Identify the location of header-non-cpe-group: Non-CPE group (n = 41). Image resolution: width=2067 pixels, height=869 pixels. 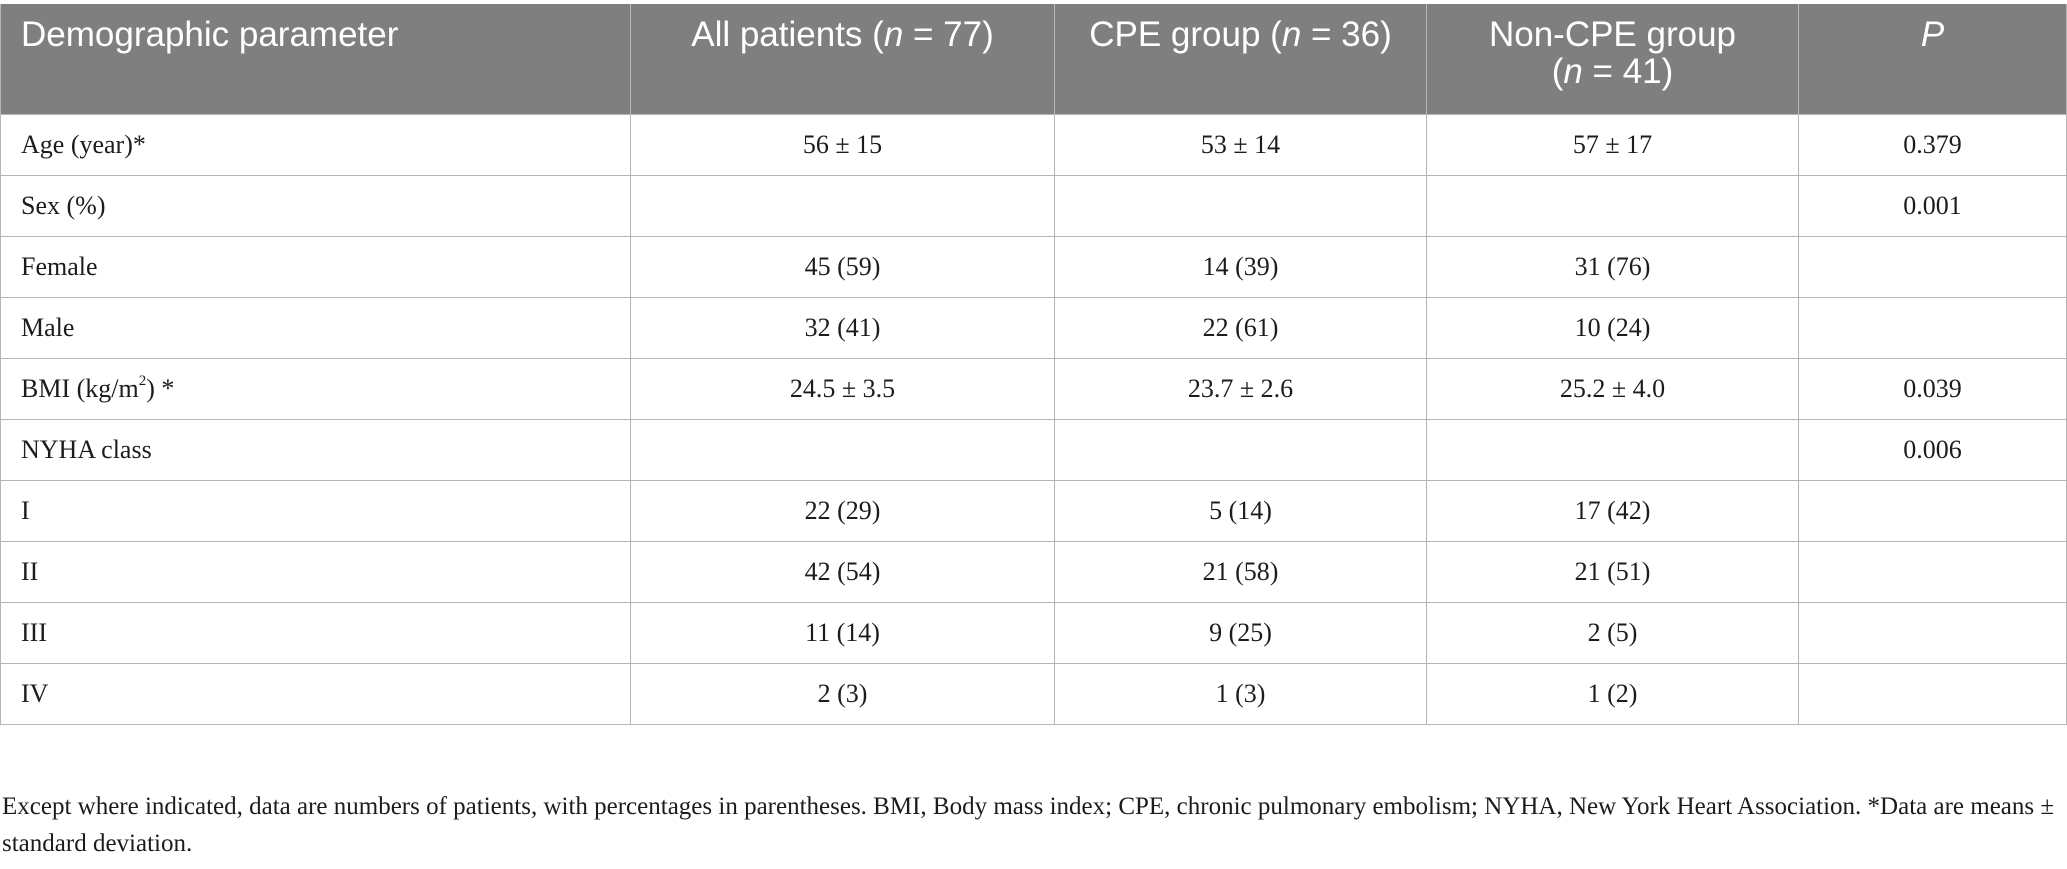
(1612, 59).